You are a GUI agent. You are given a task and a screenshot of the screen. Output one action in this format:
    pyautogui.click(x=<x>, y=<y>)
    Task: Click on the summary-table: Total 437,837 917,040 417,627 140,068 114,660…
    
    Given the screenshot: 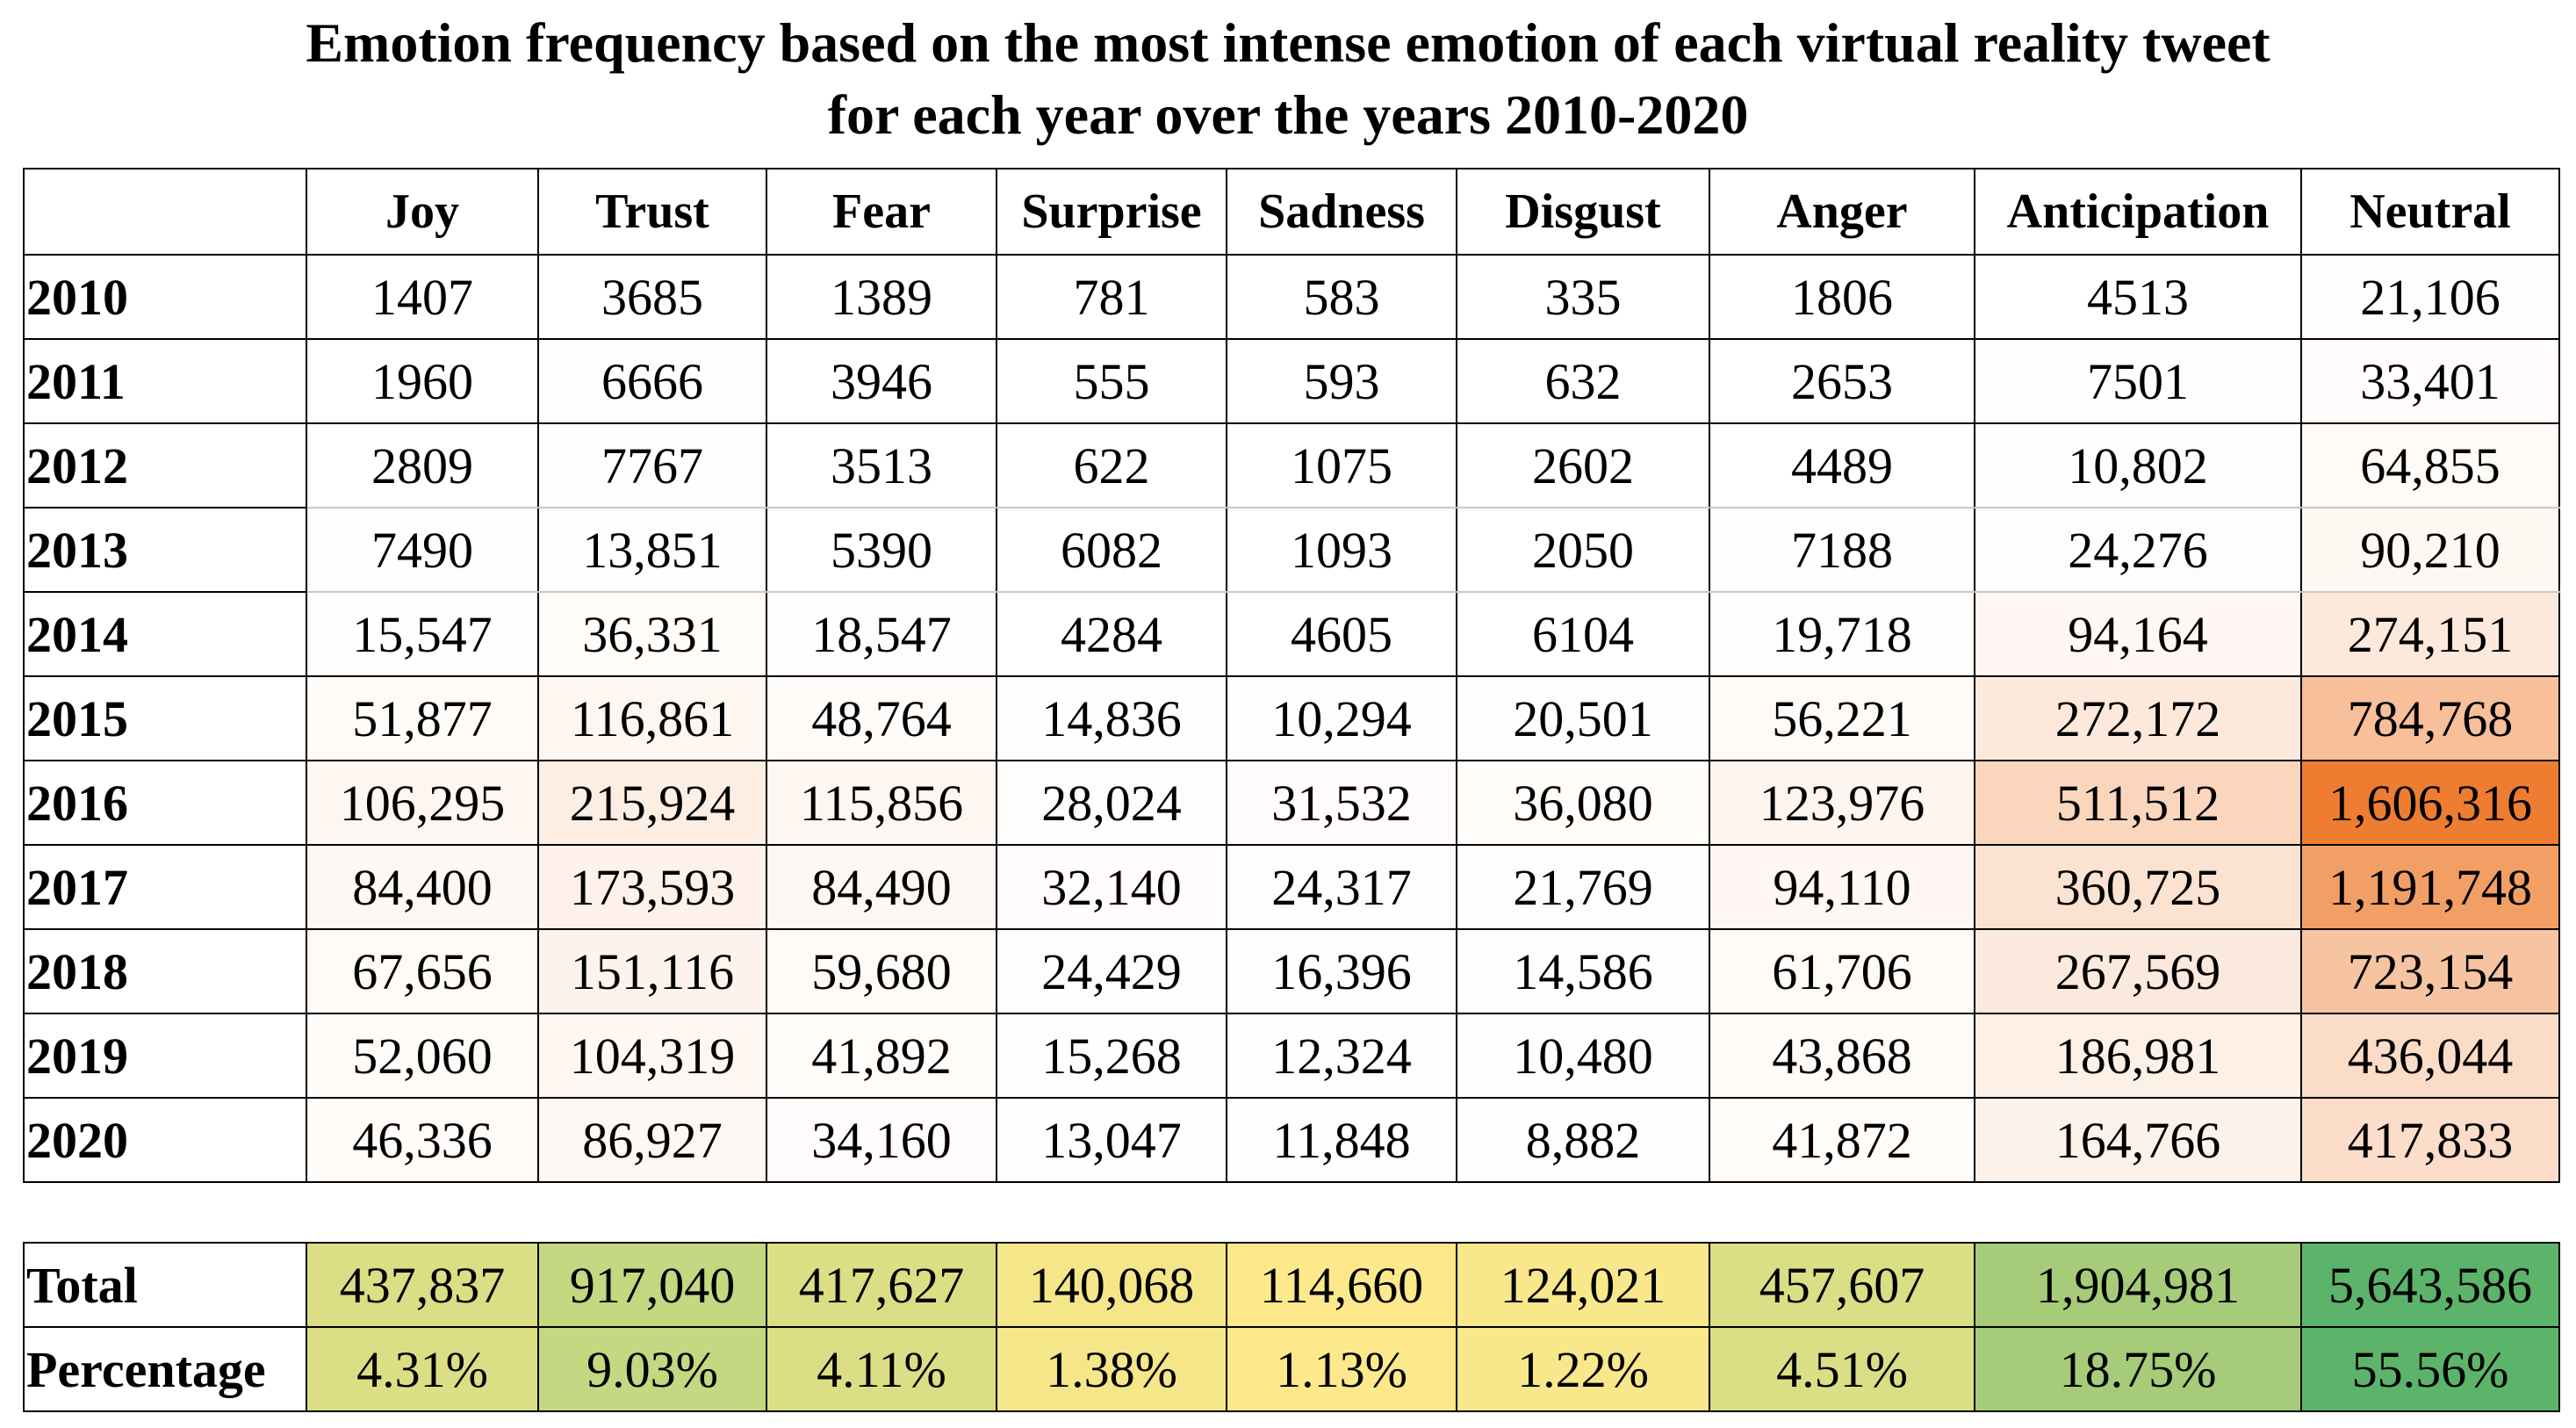 What is the action you would take?
    pyautogui.click(x=1291, y=1327)
    